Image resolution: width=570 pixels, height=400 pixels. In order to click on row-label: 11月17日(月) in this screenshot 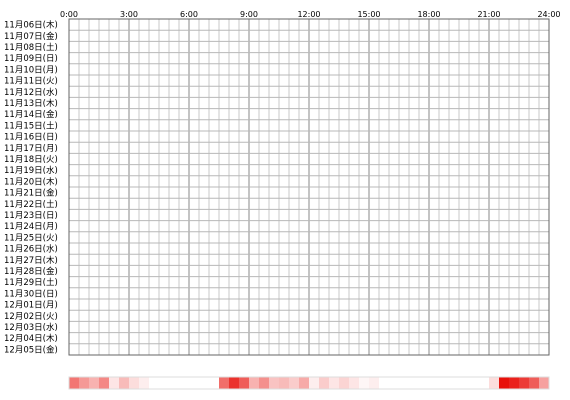, I will do `click(31, 149)`.